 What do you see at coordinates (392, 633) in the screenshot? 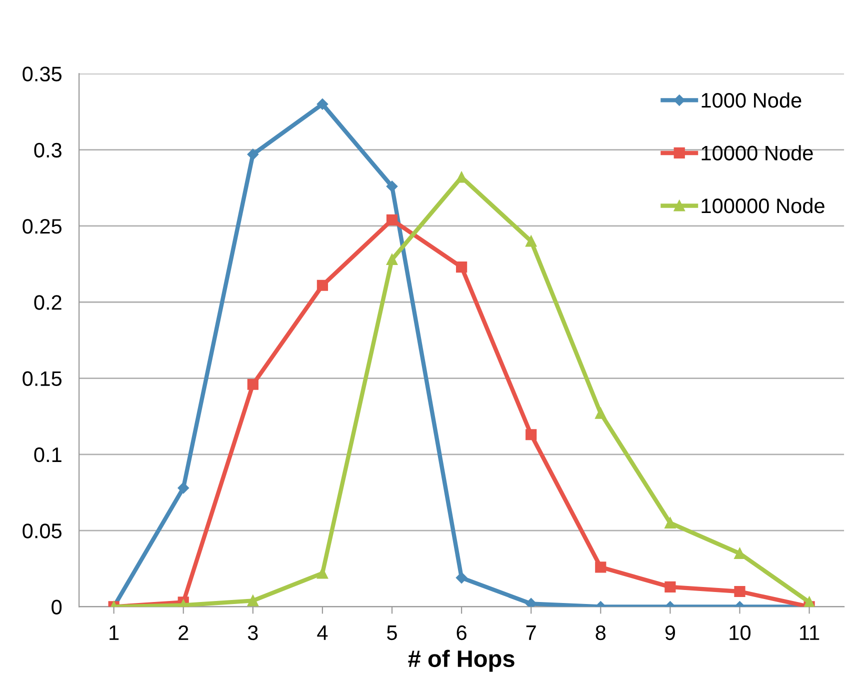
I see `x-tick-label: 5` at bounding box center [392, 633].